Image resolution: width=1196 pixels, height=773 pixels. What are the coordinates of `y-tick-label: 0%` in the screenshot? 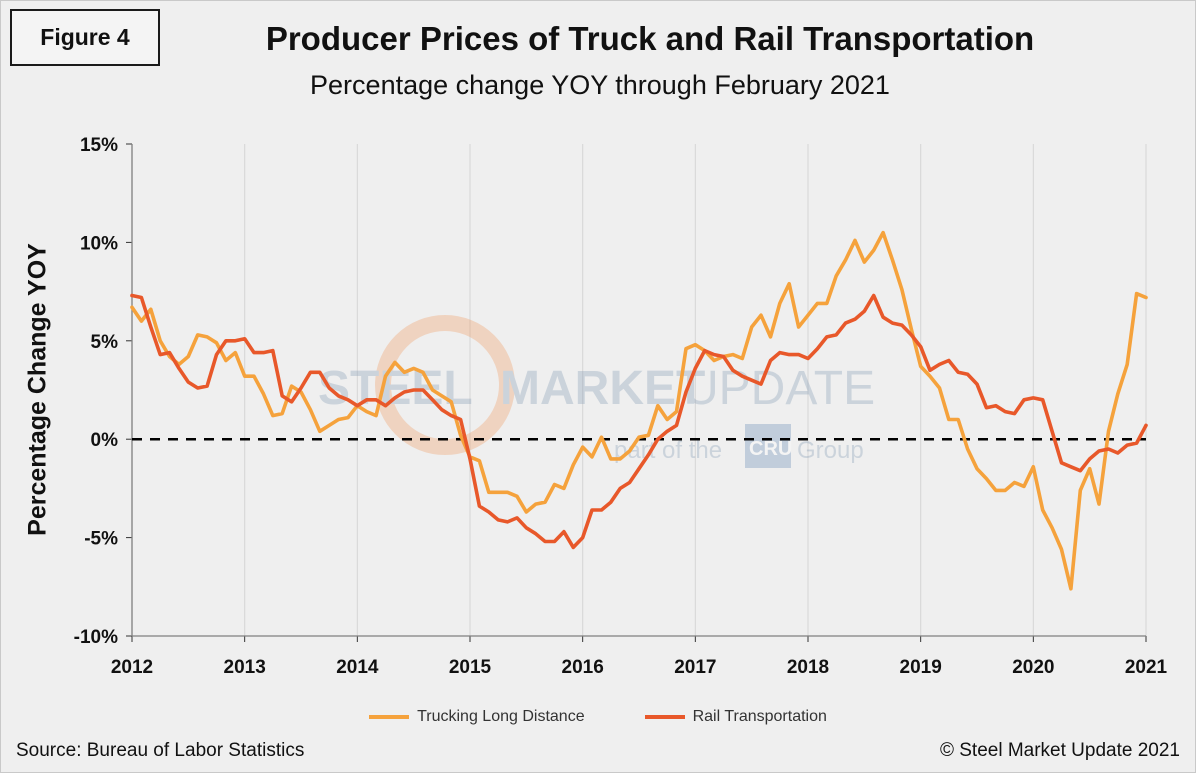 It's located at (105, 440).